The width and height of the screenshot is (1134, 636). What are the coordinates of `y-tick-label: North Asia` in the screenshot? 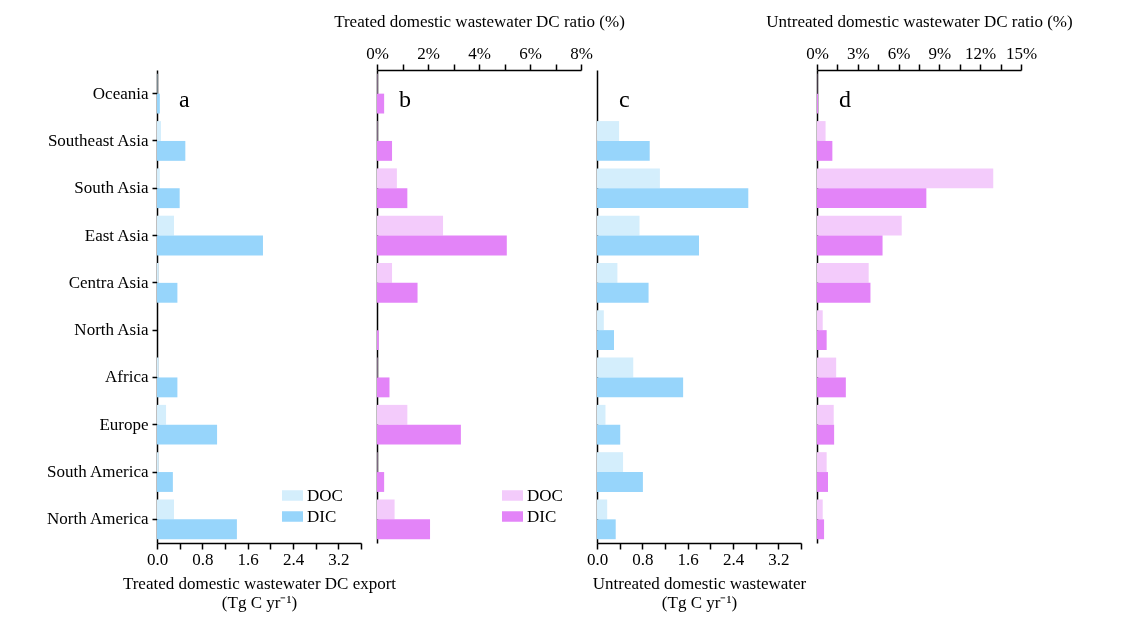 It's located at (111, 330).